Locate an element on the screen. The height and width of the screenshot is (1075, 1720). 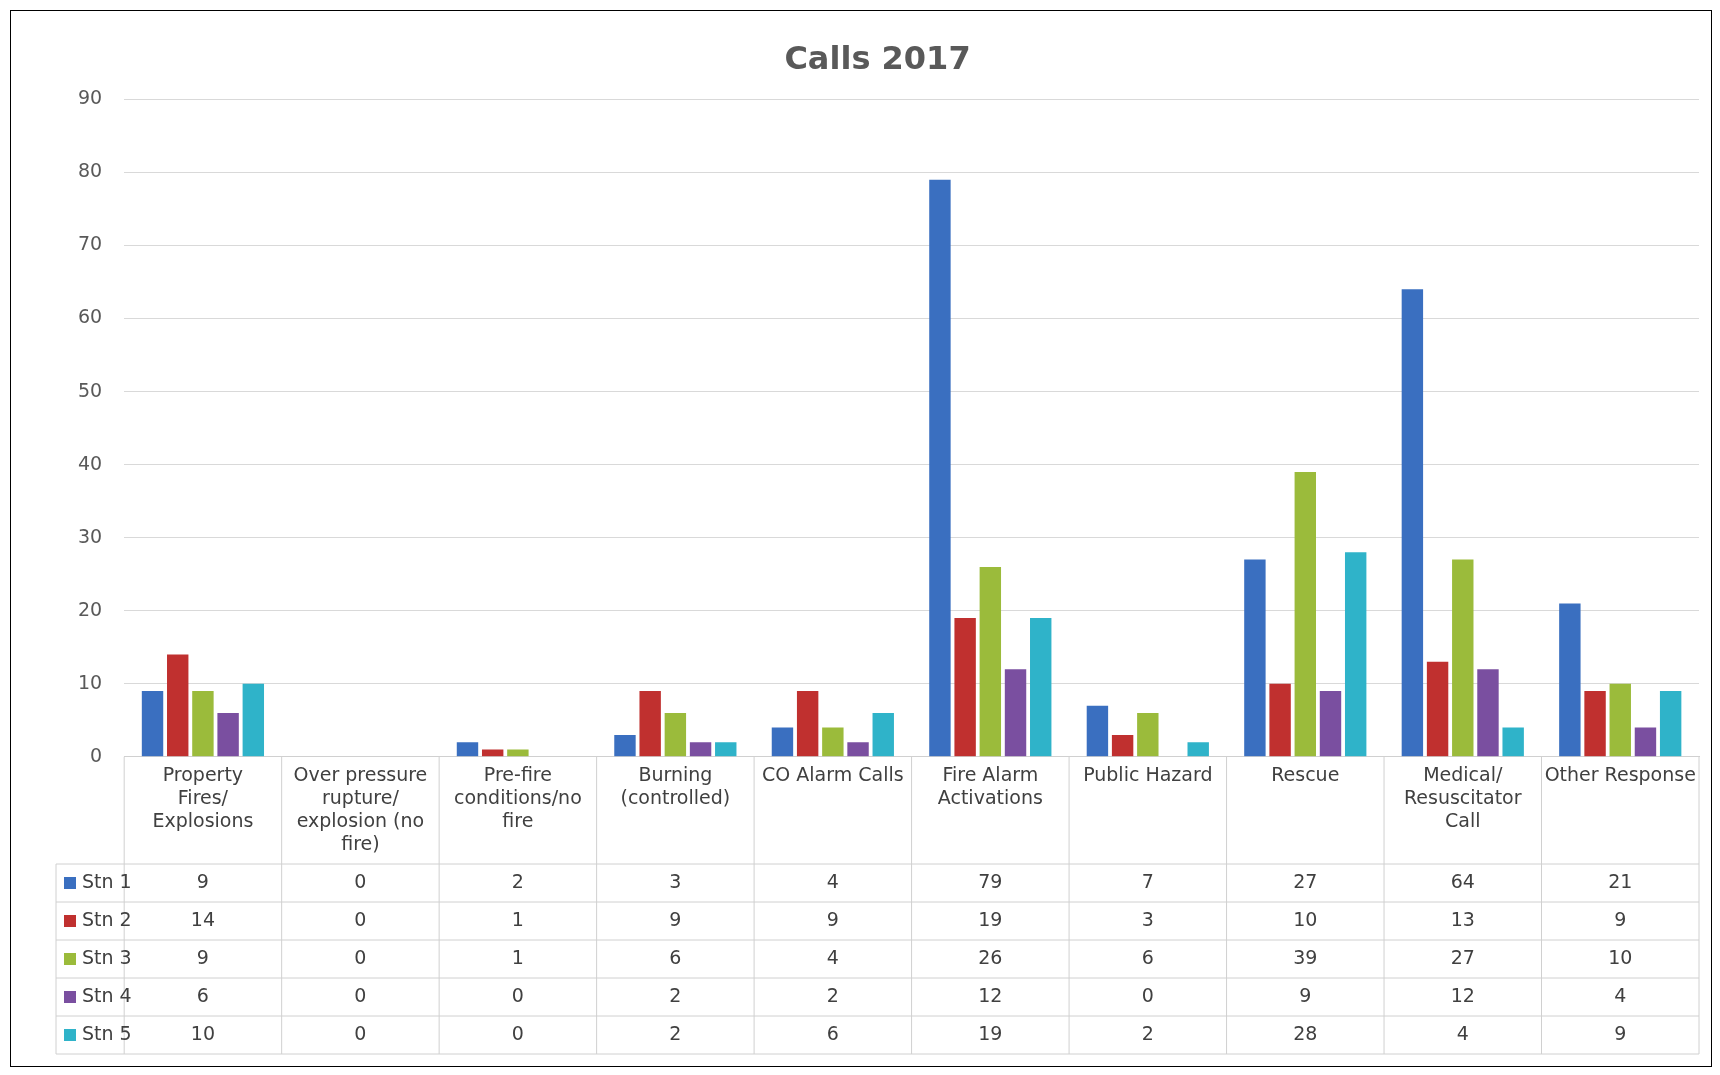
legend-label: Stn 4 is located at coordinates (107, 994).